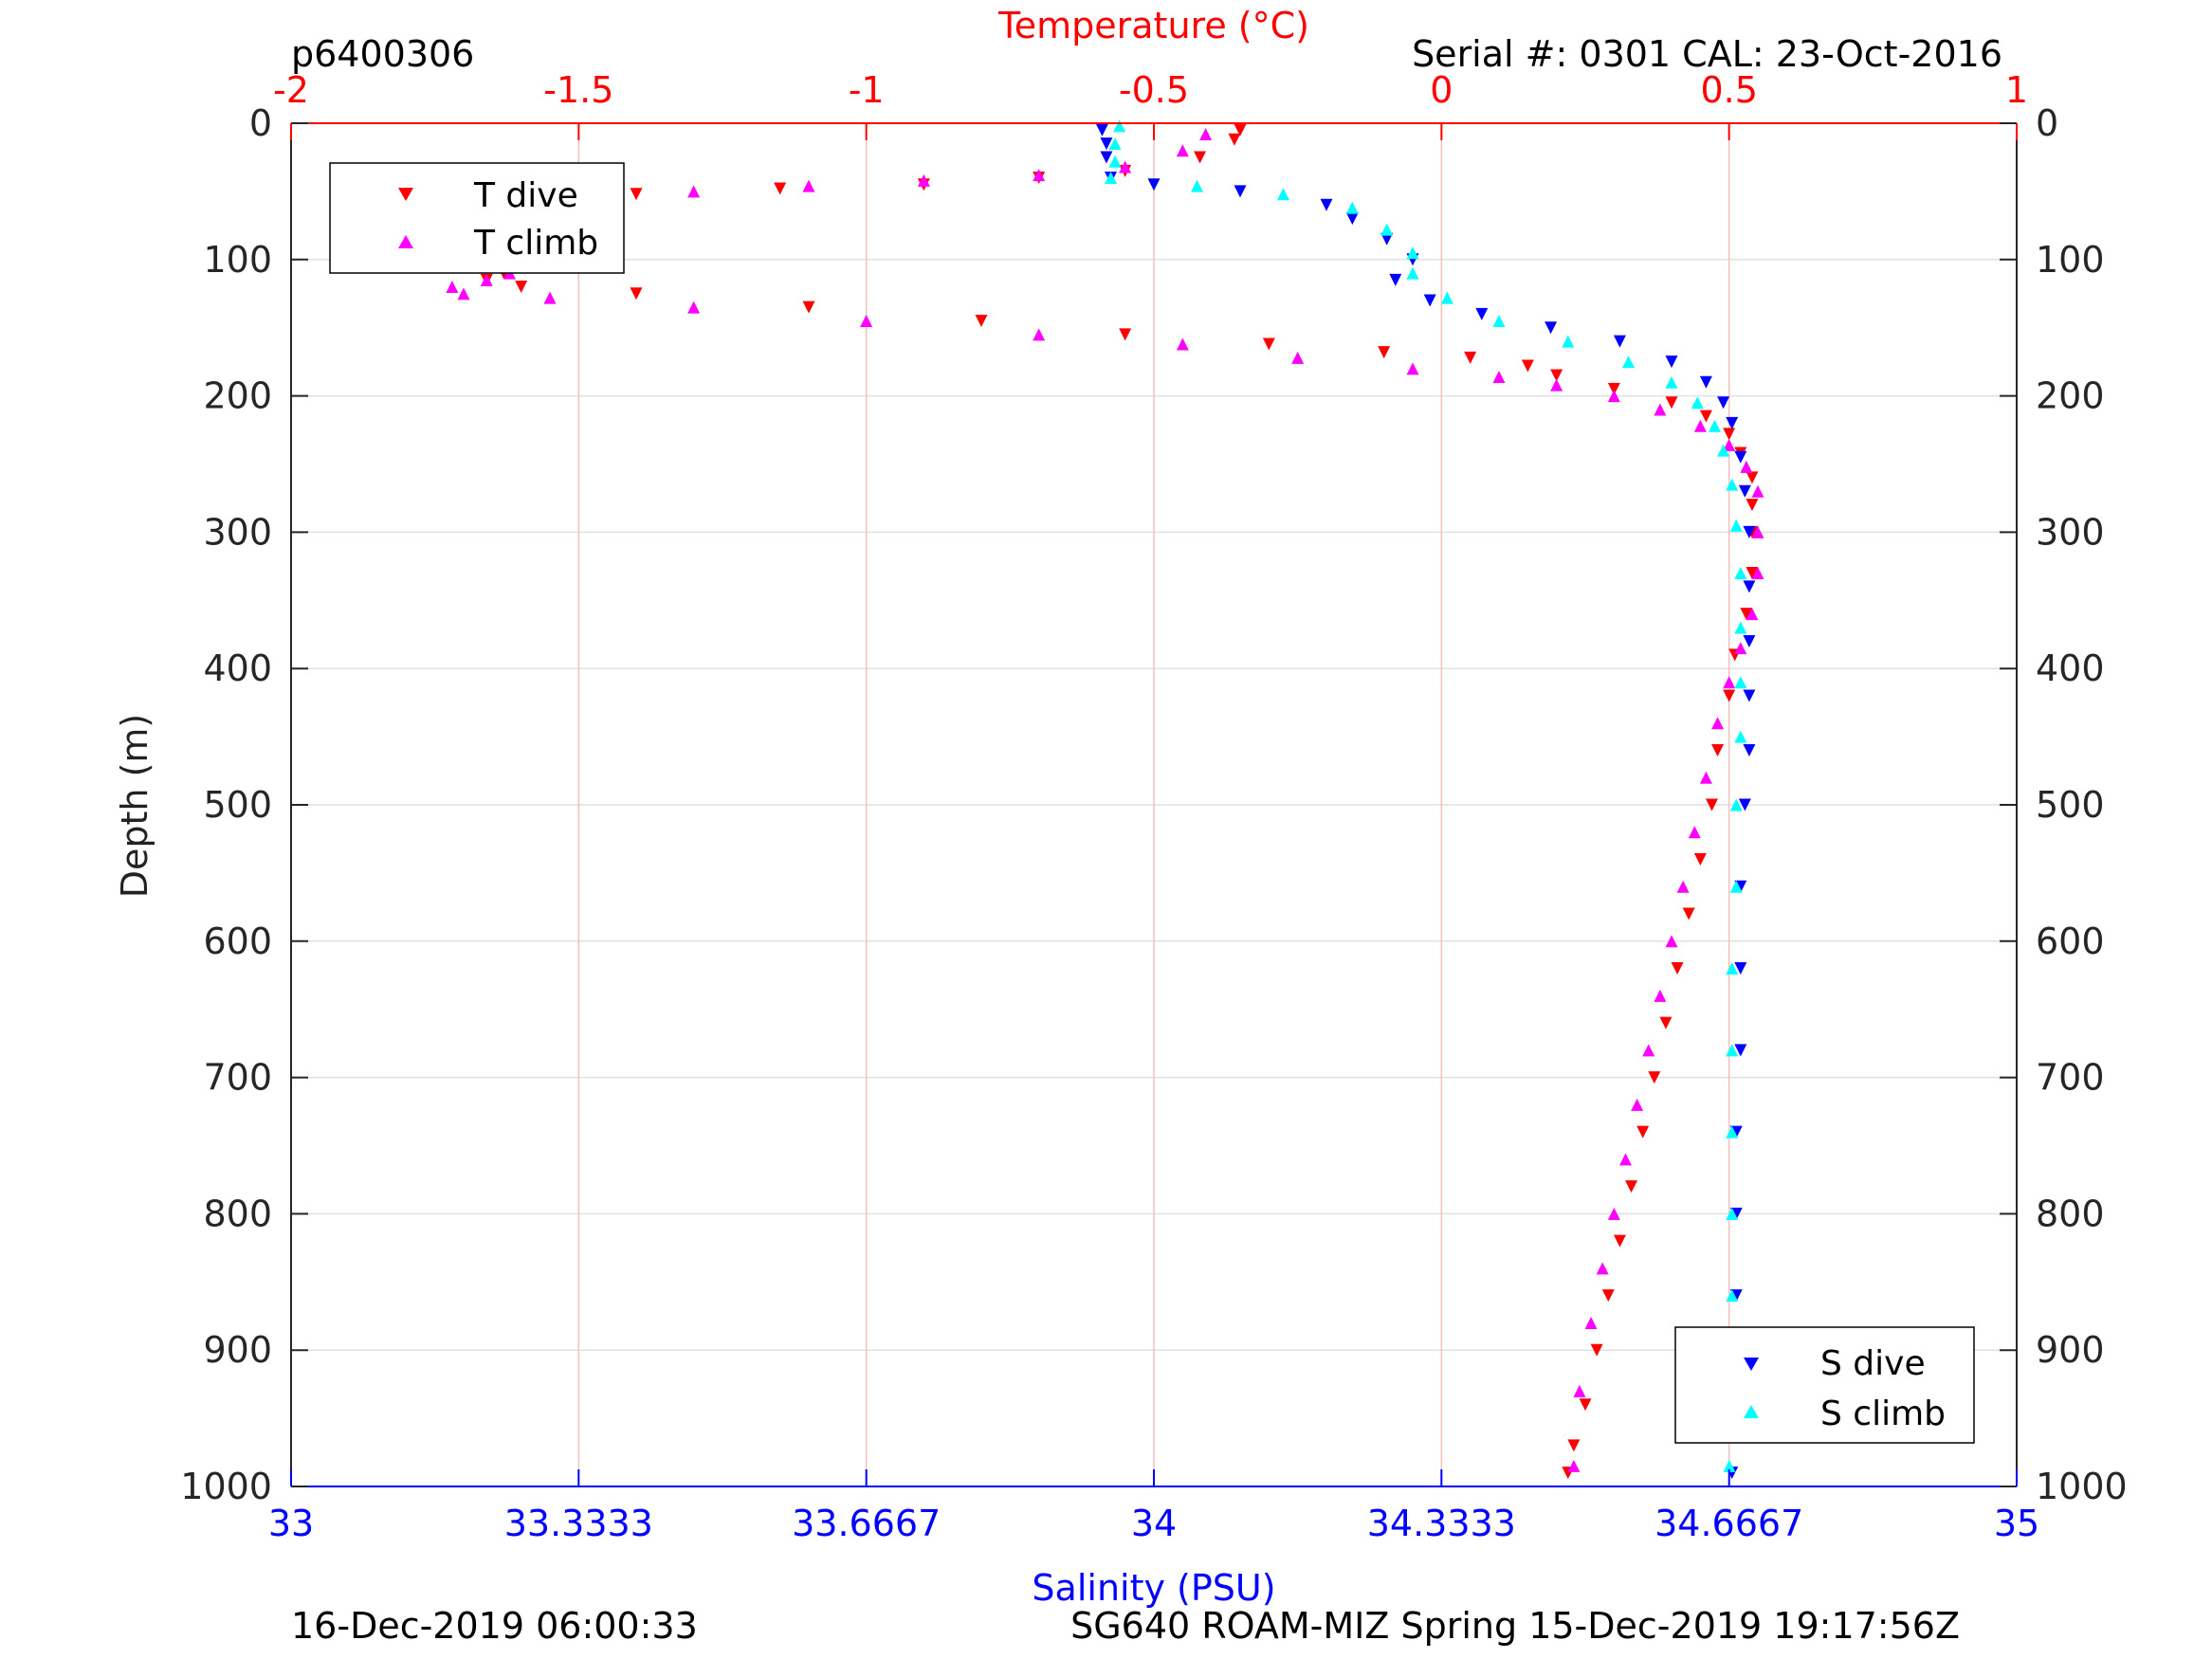  I want to click on temperature-tick-label: 0, so click(1441, 90).